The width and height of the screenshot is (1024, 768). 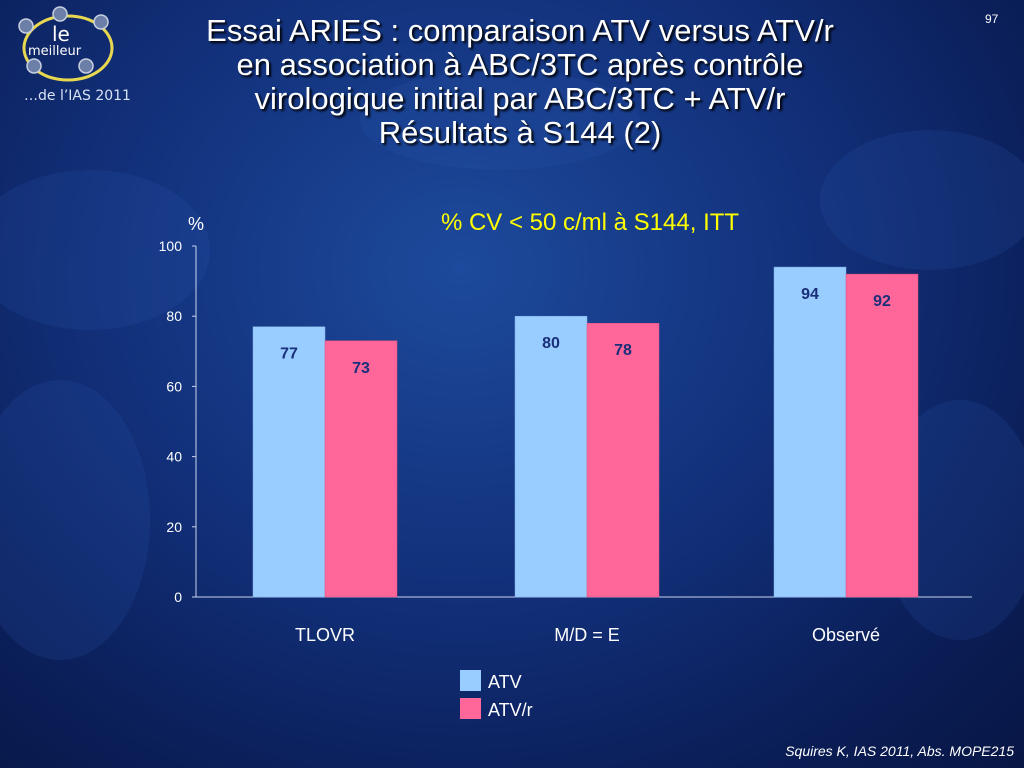 I want to click on x-category-label: TLOVR, so click(x=325, y=635).